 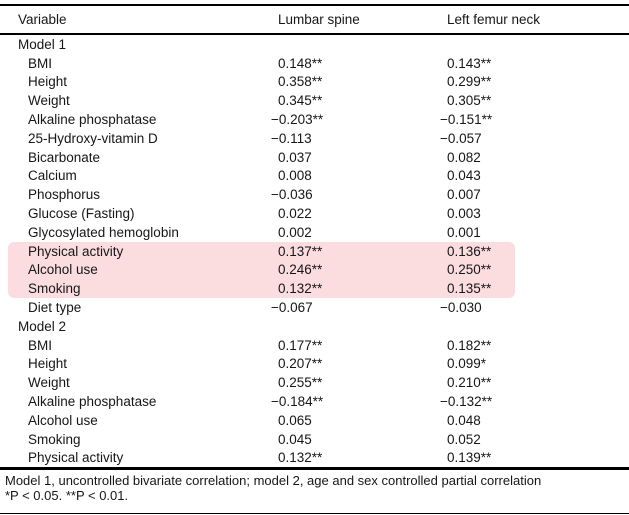 I want to click on lumbar-value: 0.177**, so click(x=300, y=345).